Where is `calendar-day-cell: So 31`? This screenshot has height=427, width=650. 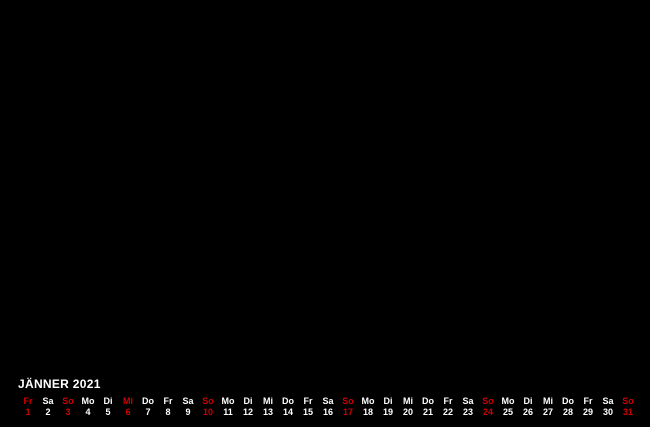
calendar-day-cell: So 31 is located at coordinates (628, 407).